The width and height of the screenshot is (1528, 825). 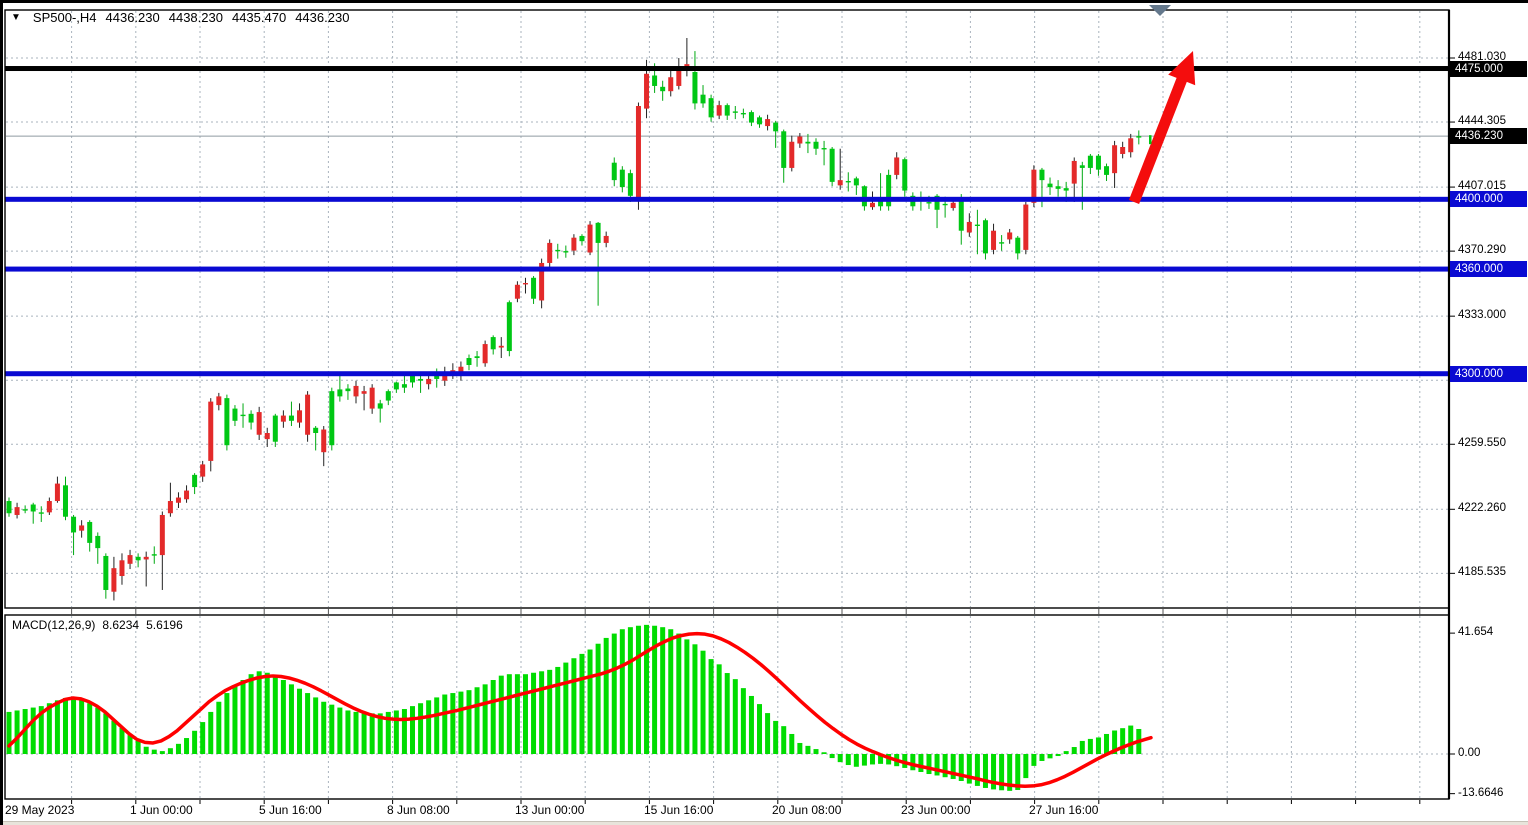 I want to click on time-axis-label: 29 May 2023, so click(x=40, y=810).